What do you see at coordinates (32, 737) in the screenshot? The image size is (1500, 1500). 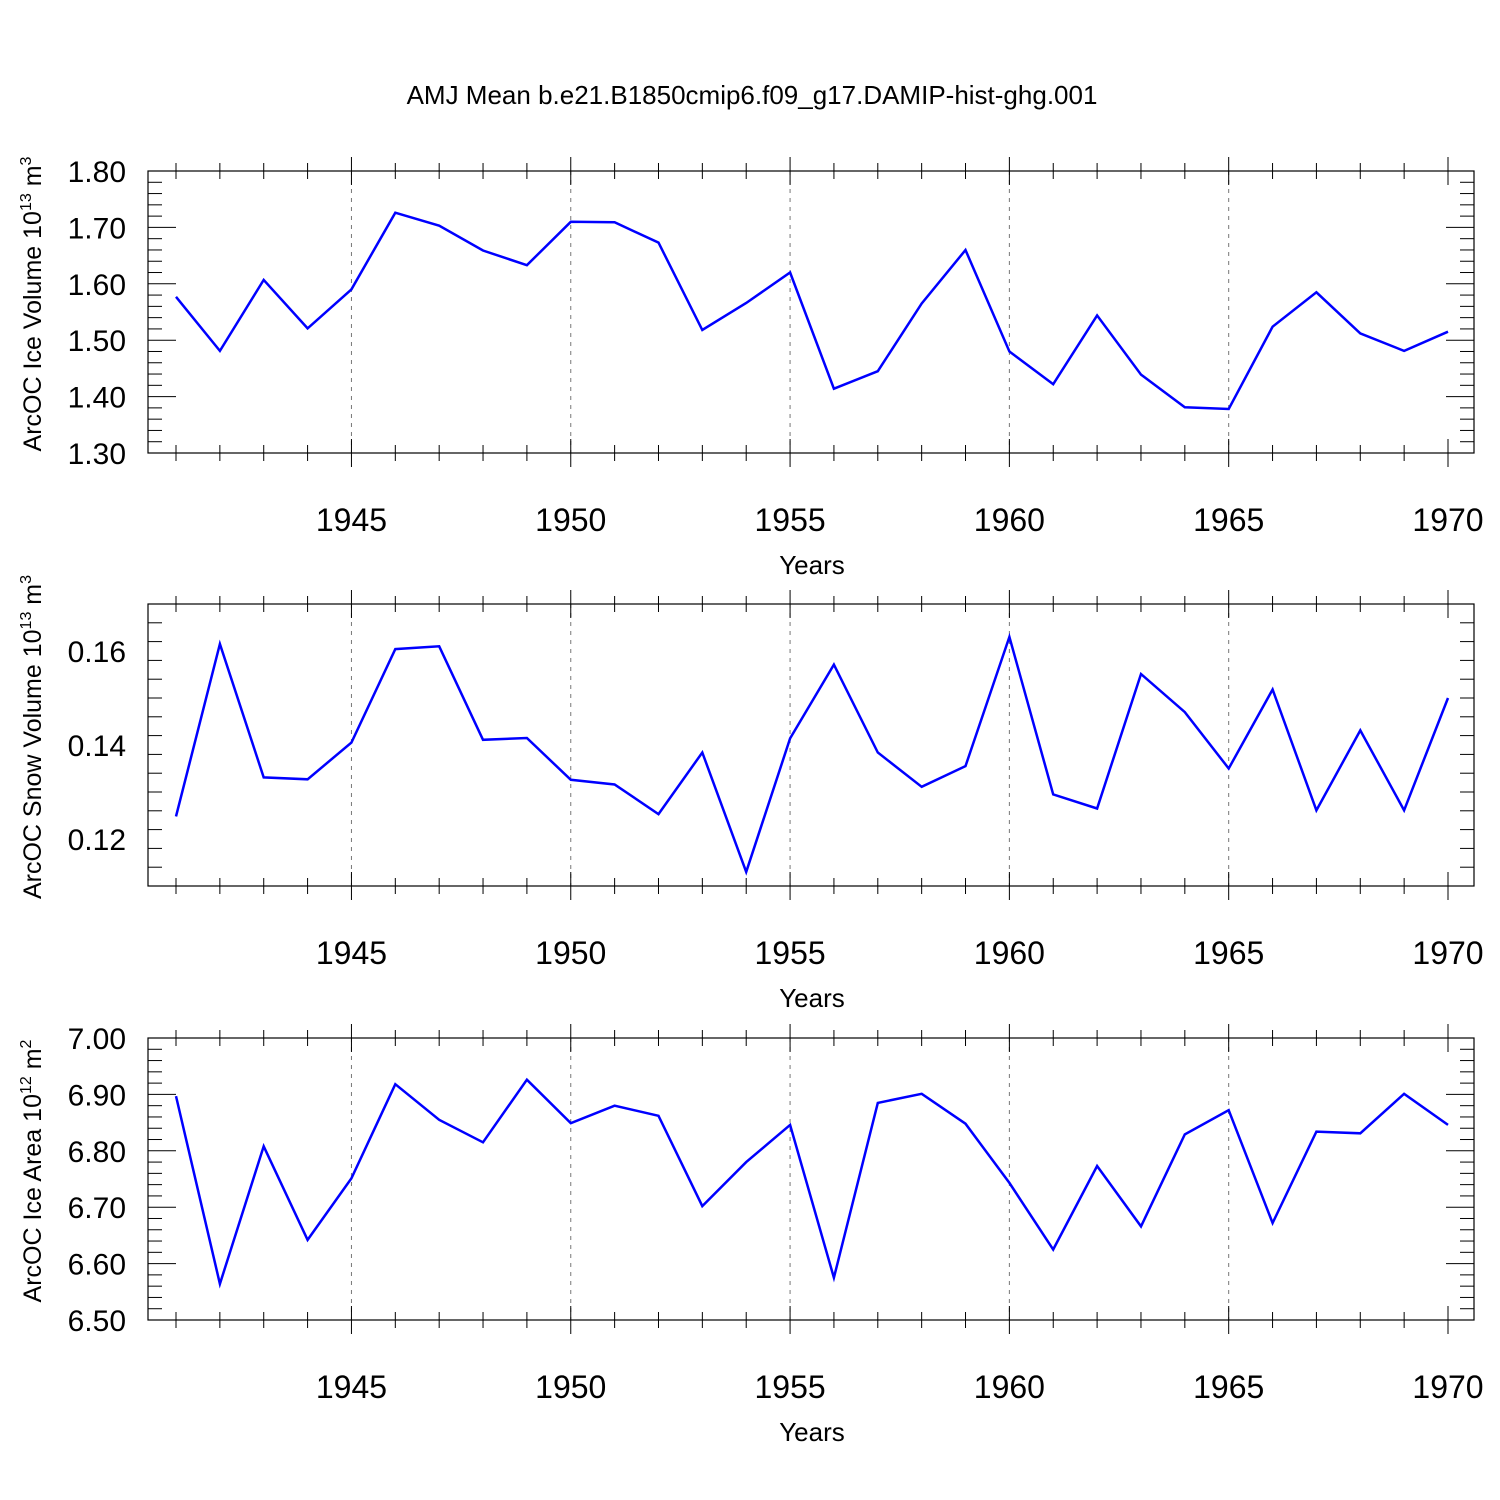 I see `snow-volume-y-axis-title: ArcOC Snow Volume 1013 m3` at bounding box center [32, 737].